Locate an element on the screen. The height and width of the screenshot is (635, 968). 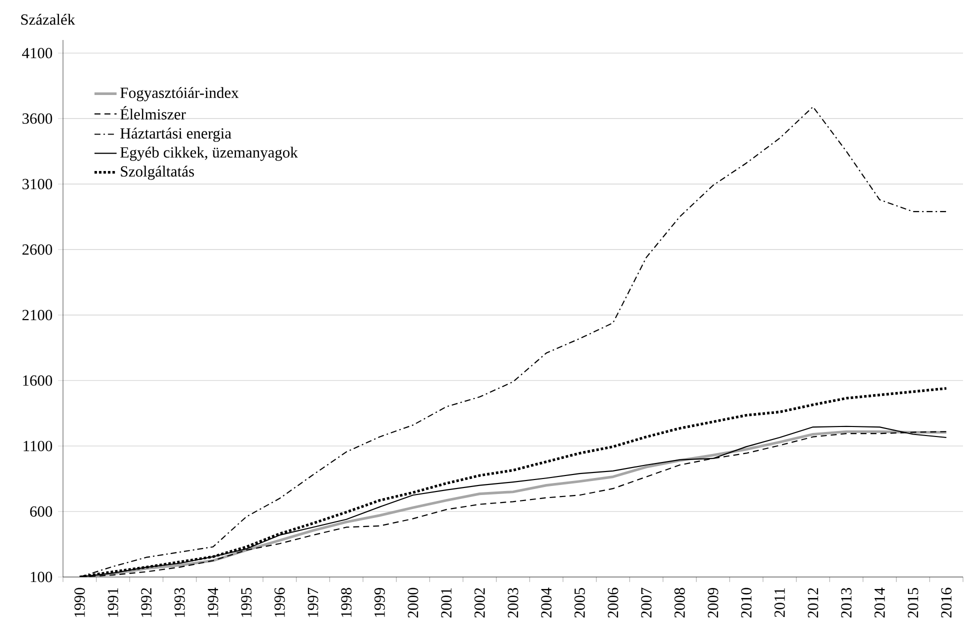
y-tick-label: 2100 is located at coordinates (37, 315).